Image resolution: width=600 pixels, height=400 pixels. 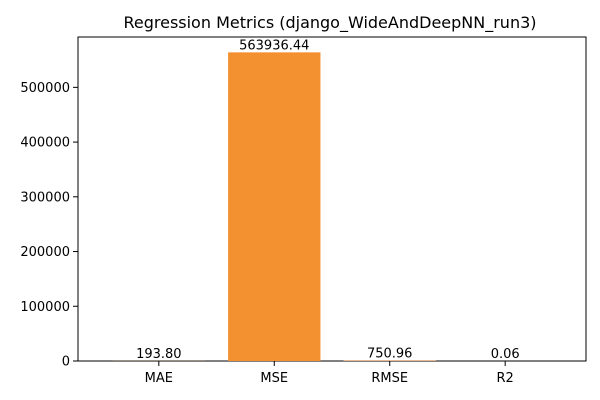 I want to click on x-axis: MAE MSE RMSE R2, so click(x=329, y=373).